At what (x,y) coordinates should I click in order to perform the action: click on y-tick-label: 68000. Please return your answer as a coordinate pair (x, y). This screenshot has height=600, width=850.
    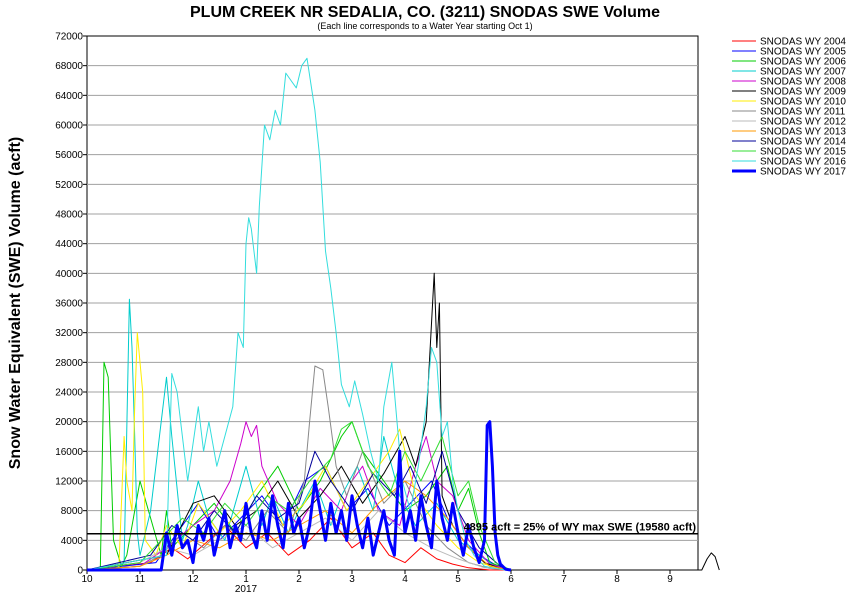
    Looking at the image, I should click on (69, 66).